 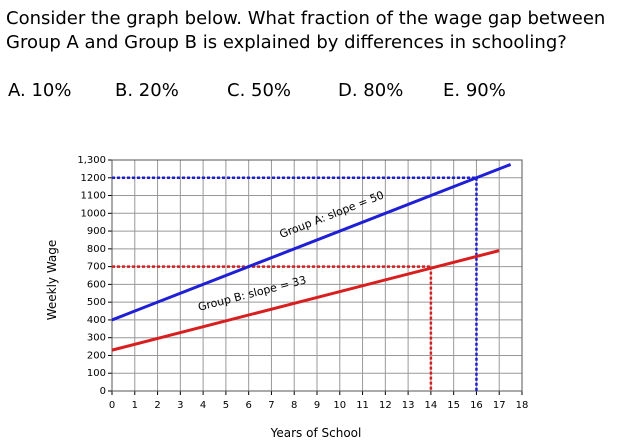 What do you see at coordinates (362, 405) in the screenshot?
I see `x-tick-label: 11` at bounding box center [362, 405].